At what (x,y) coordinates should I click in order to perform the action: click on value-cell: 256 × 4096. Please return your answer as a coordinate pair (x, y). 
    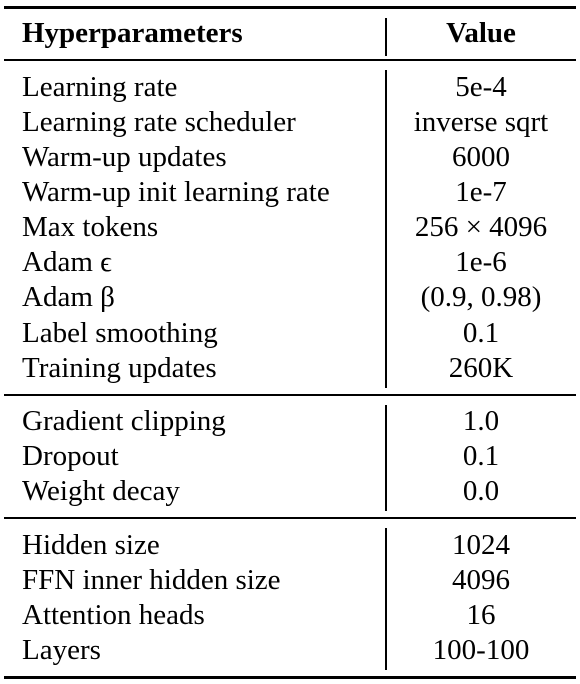
    Looking at the image, I should click on (481, 227).